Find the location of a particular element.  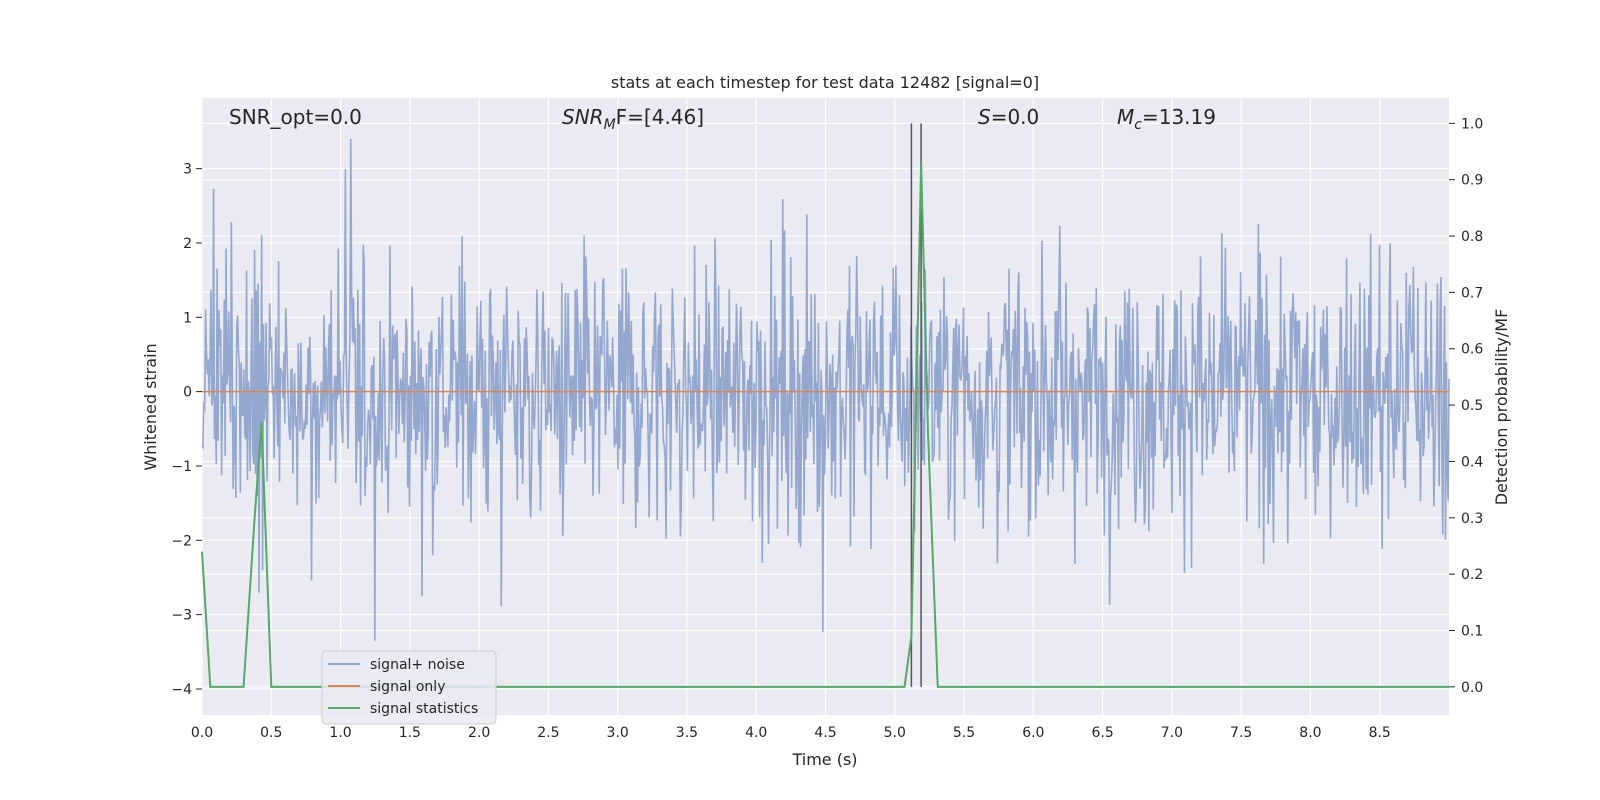

x-tick-label: 6.0 is located at coordinates (1033, 733).